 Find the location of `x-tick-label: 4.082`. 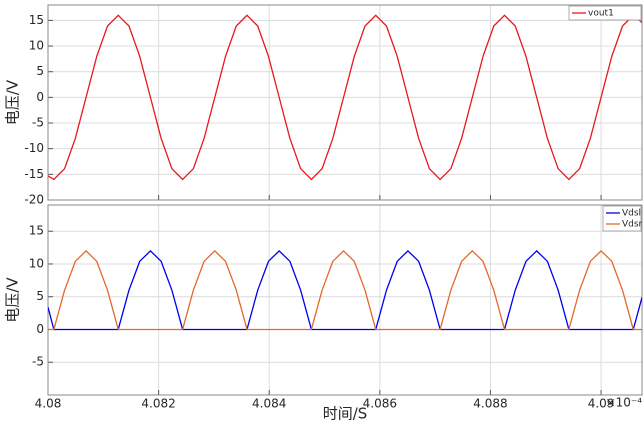

x-tick-label: 4.082 is located at coordinates (158, 404).